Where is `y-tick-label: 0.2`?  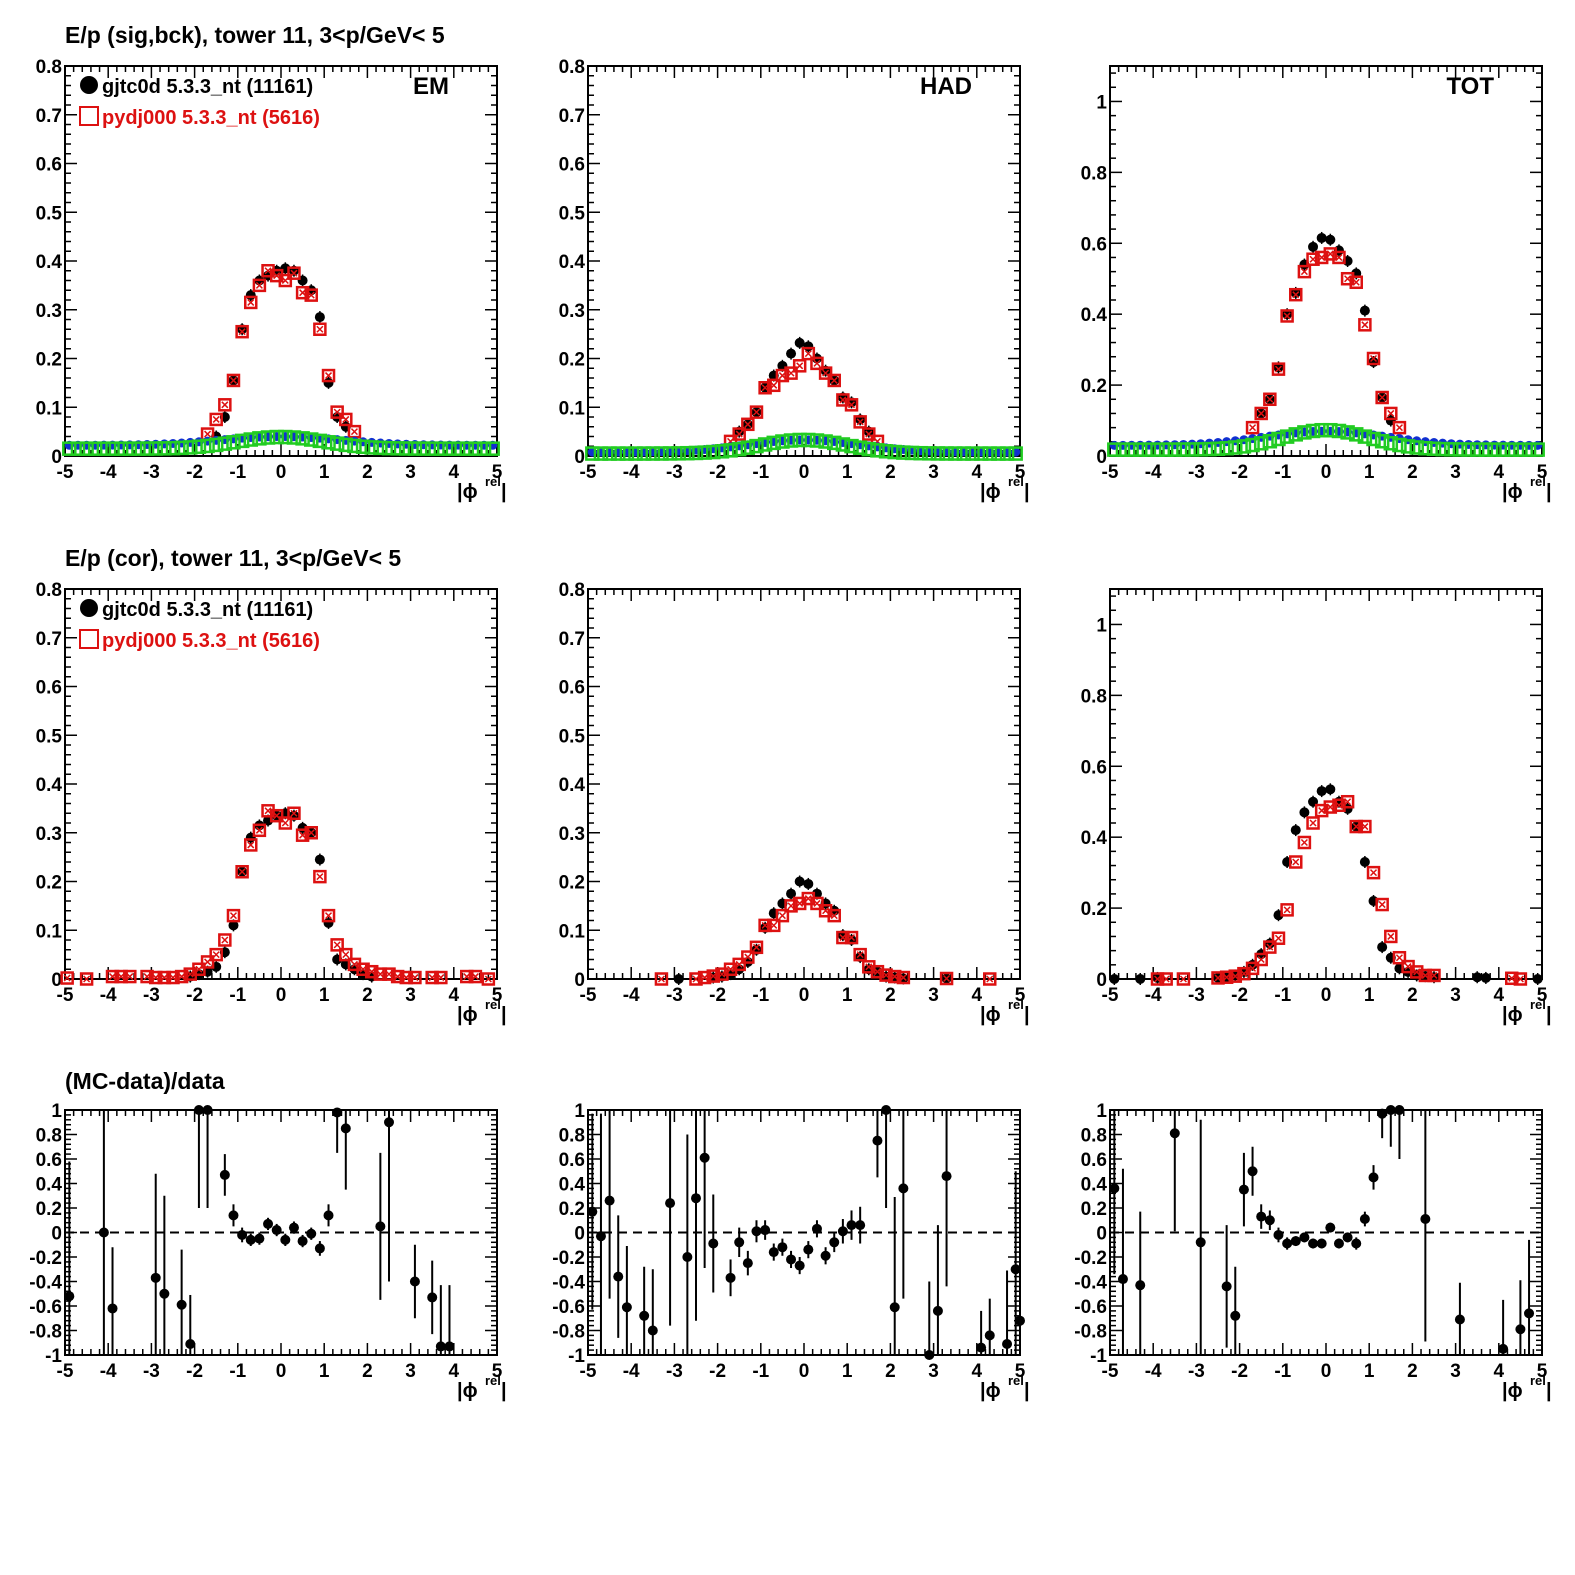 y-tick-label: 0.2 is located at coordinates (572, 883).